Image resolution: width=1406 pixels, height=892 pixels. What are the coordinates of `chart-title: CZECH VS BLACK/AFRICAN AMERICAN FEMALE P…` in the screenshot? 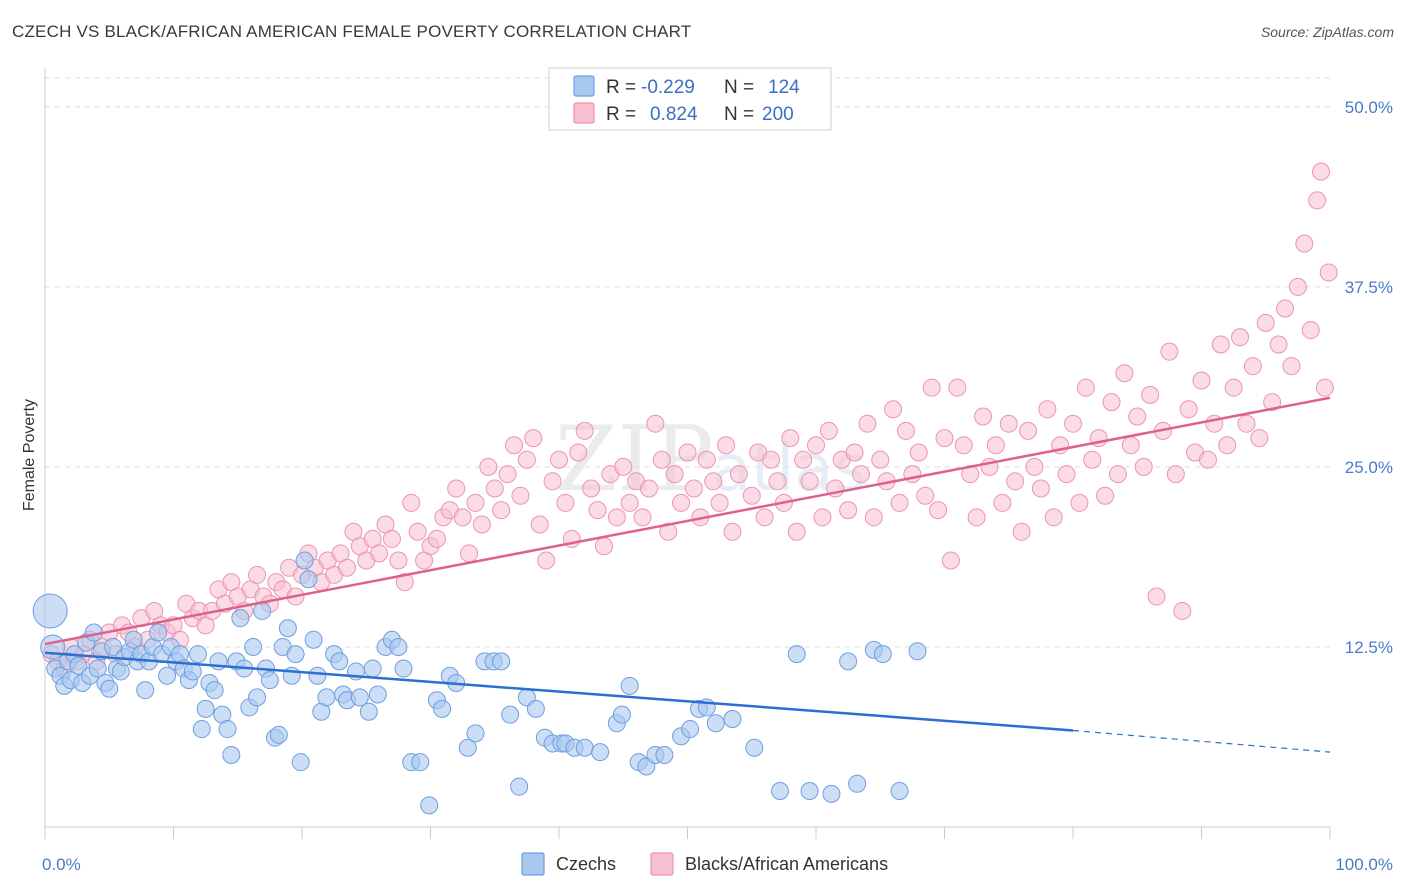 It's located at (352, 31).